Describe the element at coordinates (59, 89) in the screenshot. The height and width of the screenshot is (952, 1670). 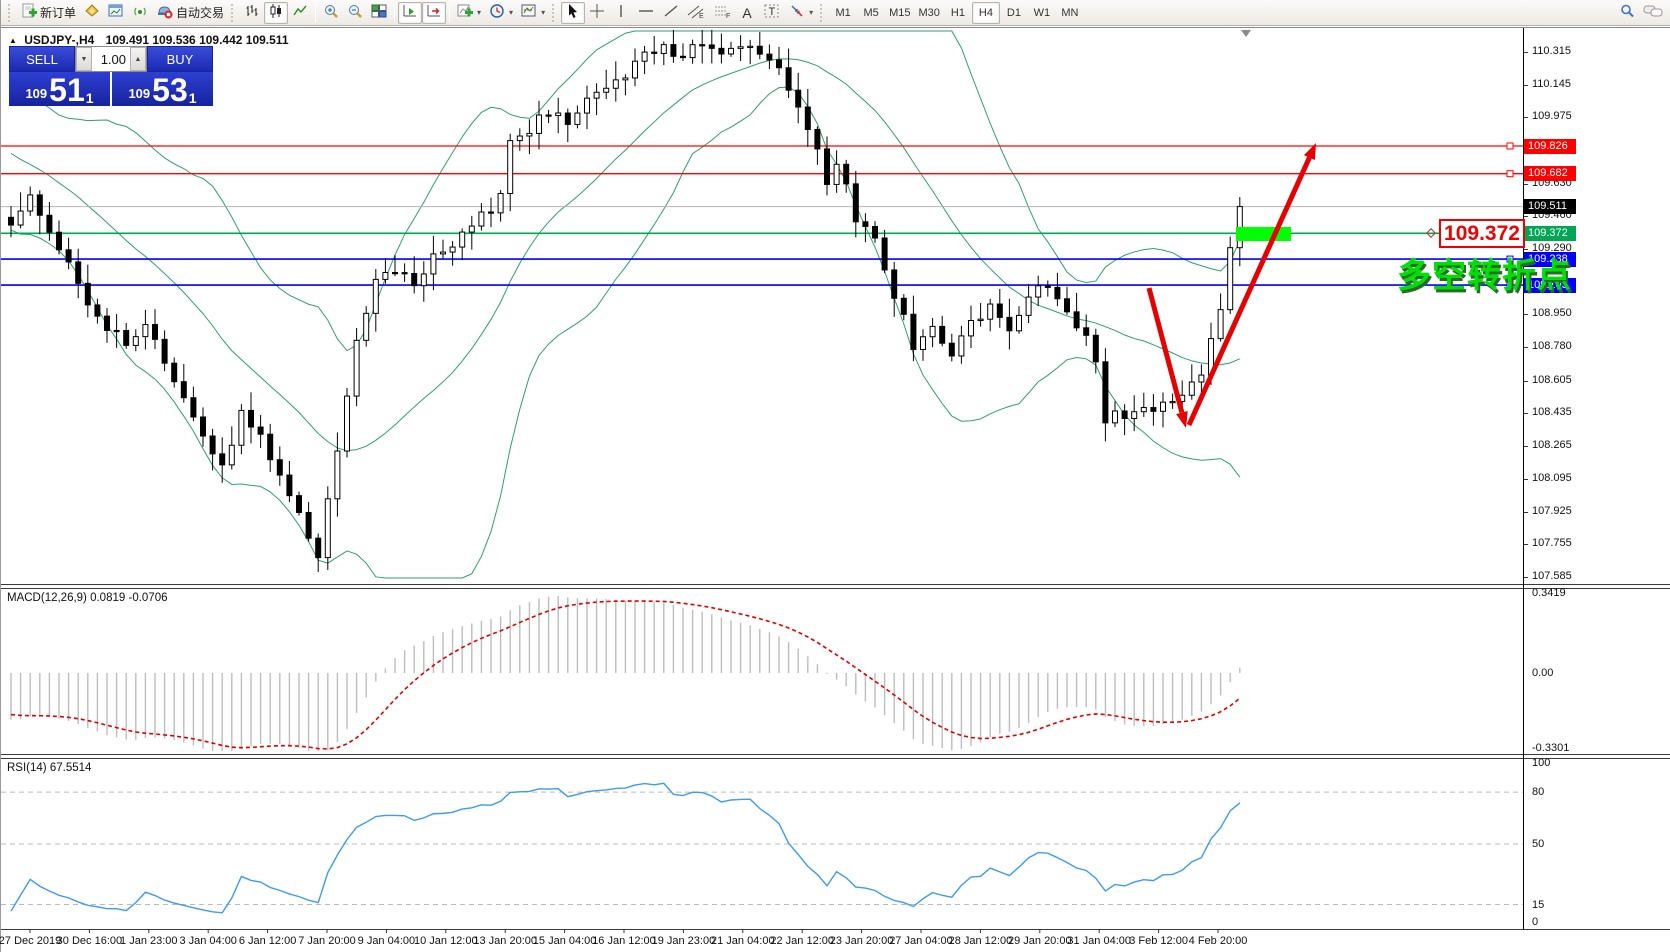
I see `sell-price-display: 109 51 1` at that location.